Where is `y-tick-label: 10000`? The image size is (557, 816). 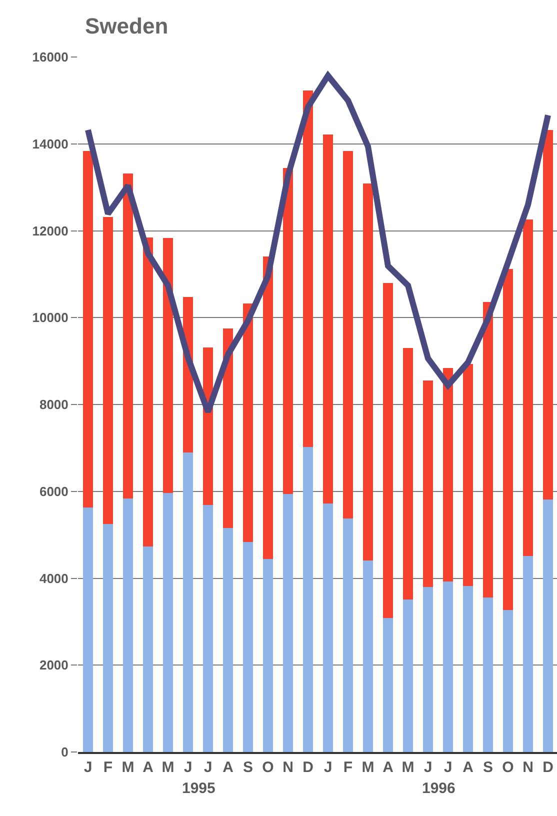 y-tick-label: 10000 is located at coordinates (50, 318).